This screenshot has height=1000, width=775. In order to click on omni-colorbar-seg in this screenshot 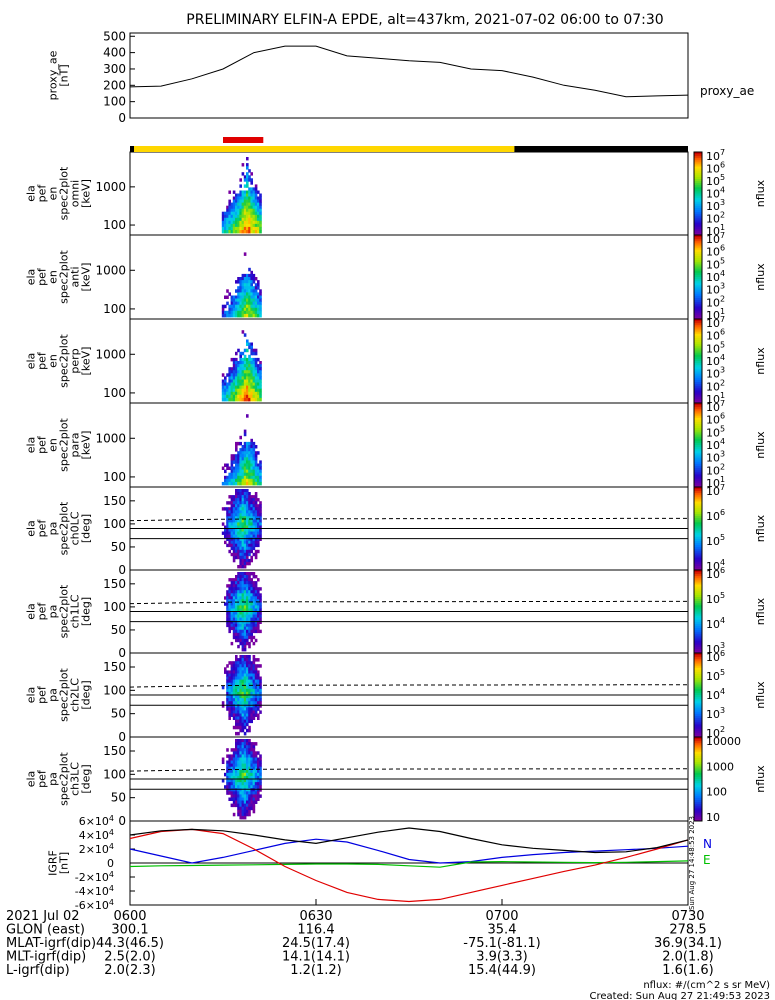, I will do `click(698, 226)`.